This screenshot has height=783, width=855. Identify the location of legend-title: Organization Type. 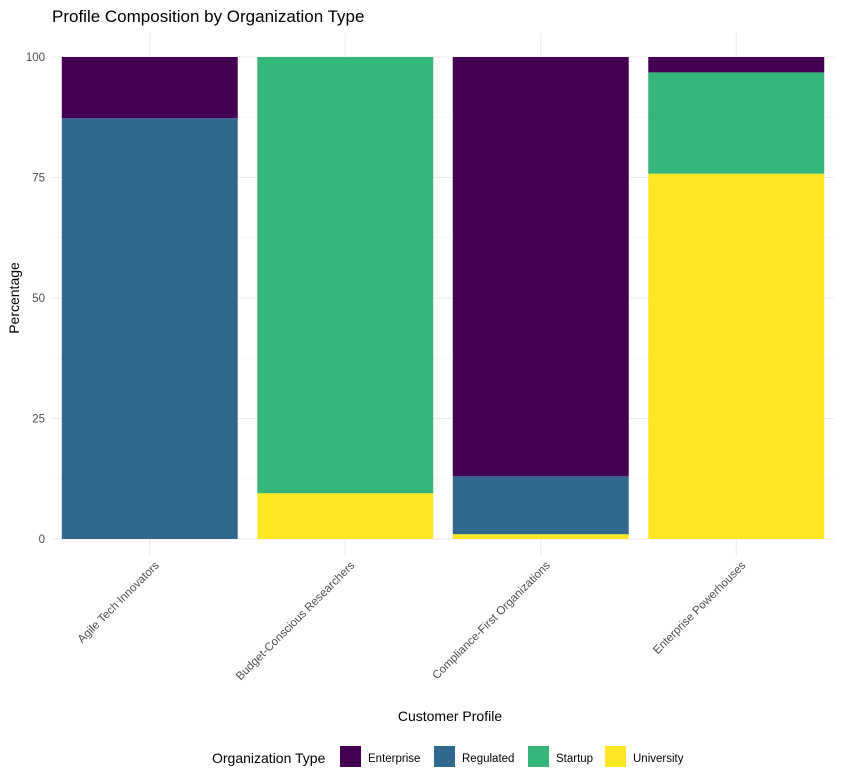
(269, 758).